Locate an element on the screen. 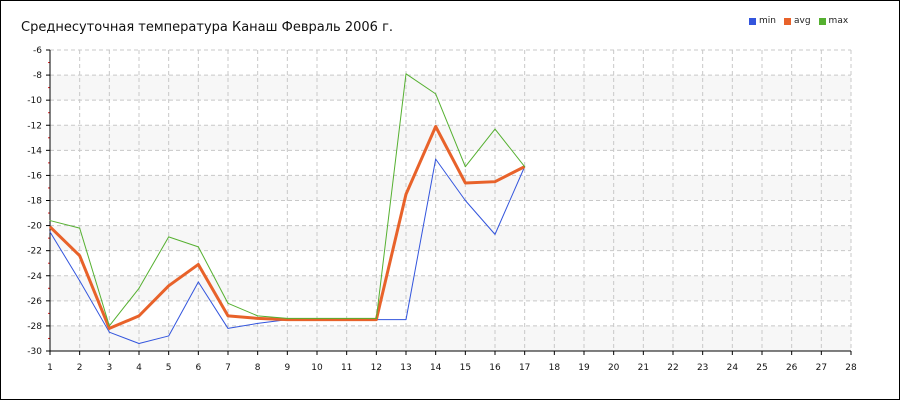 The height and width of the screenshot is (400, 900). x-tick-label: 8 is located at coordinates (258, 368).